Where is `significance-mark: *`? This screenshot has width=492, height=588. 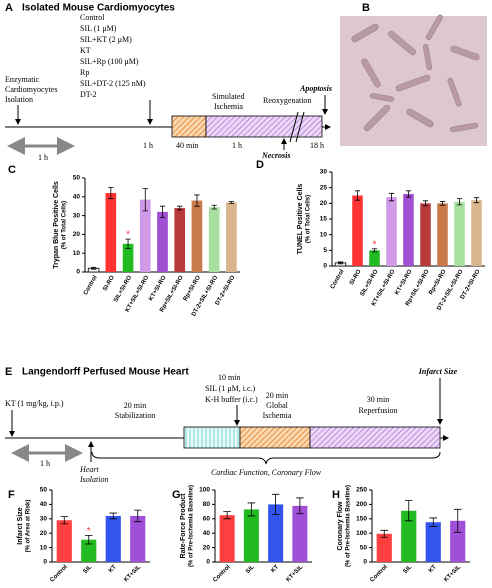
significance-mark: * is located at coordinates (89, 531).